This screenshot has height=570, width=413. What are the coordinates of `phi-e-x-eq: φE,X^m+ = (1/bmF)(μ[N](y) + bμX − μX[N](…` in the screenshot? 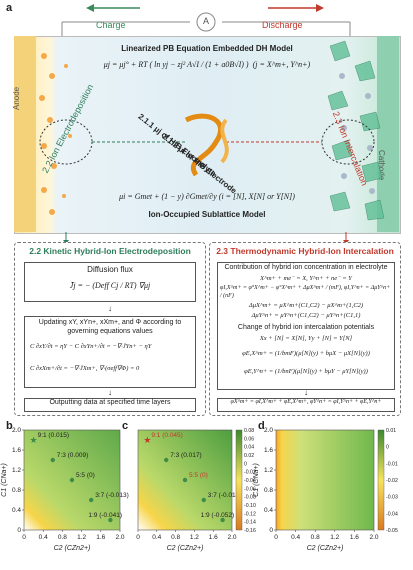 It's located at (306, 353).